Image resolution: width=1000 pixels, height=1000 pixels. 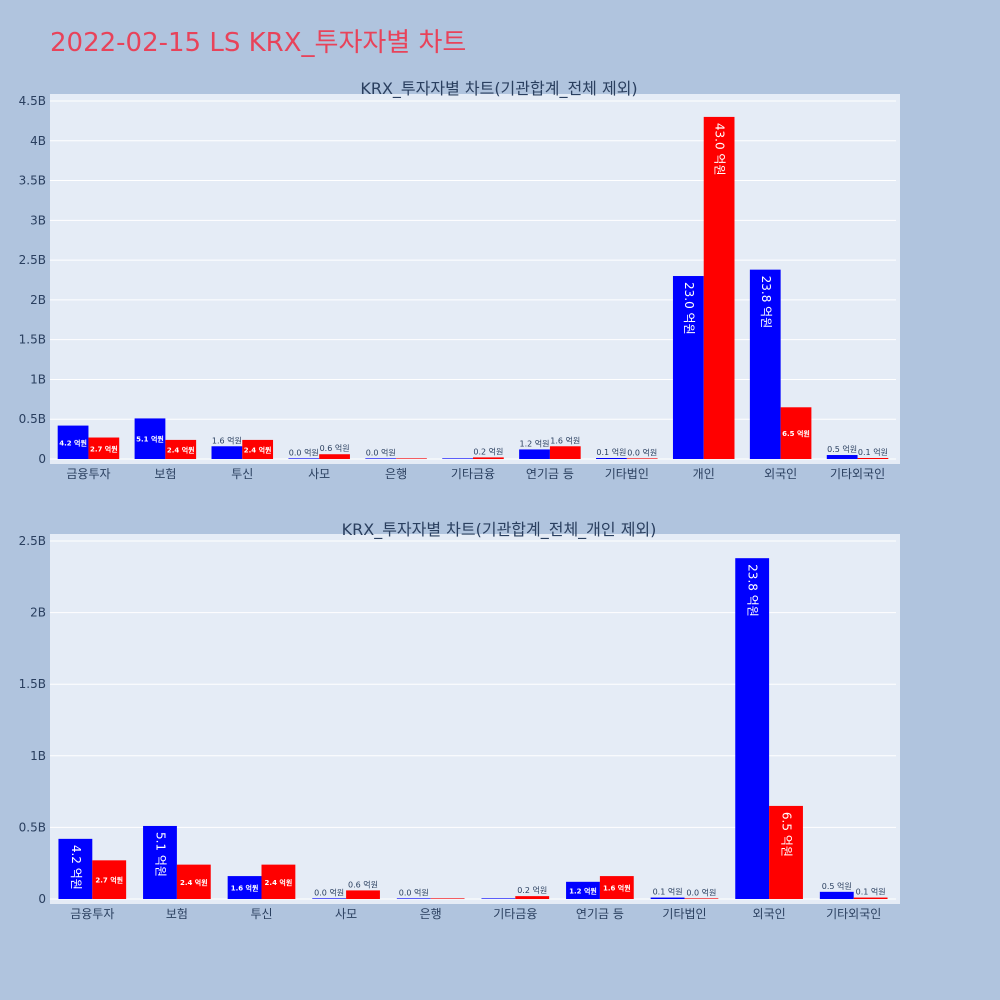 I want to click on bar-value-label: 43.0 억원, so click(x=720, y=149).